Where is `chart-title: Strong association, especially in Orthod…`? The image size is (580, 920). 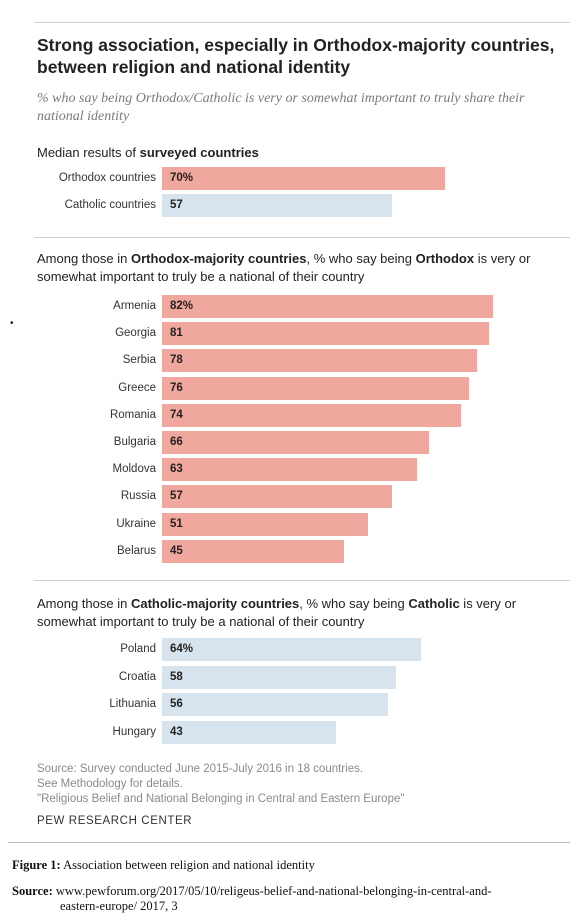
chart-title: Strong association, especially in Orthod… is located at coordinates (296, 56).